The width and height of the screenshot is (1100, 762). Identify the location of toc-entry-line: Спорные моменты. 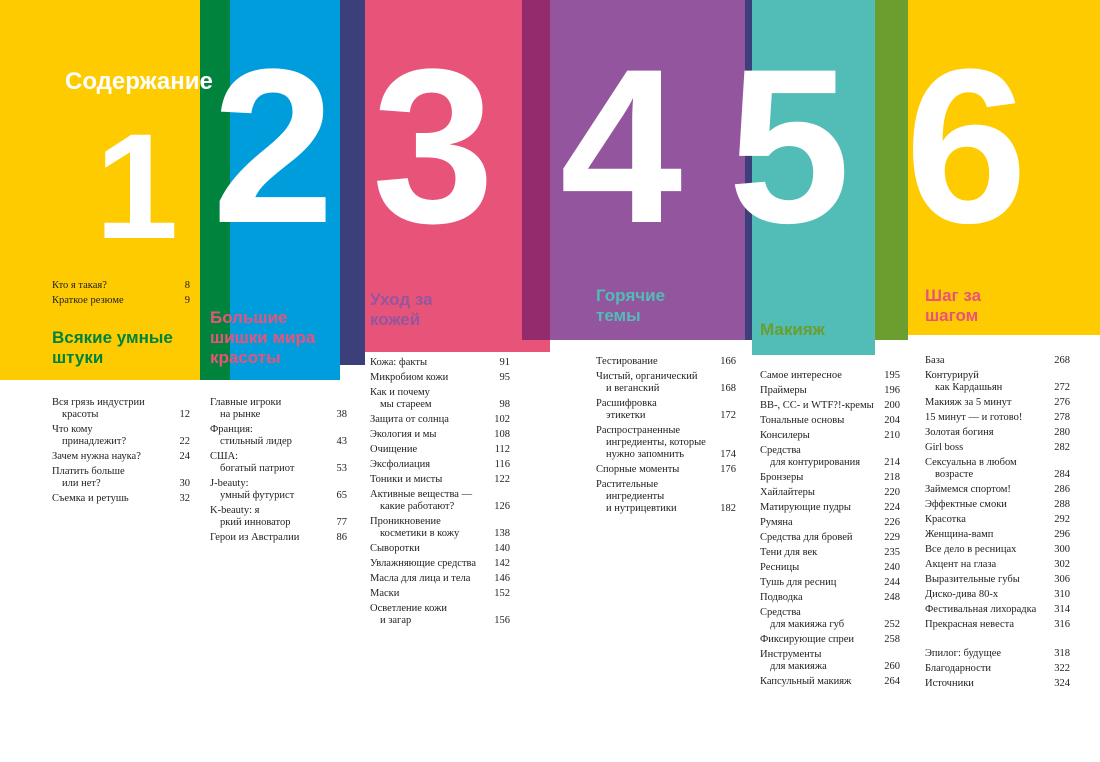
(638, 469).